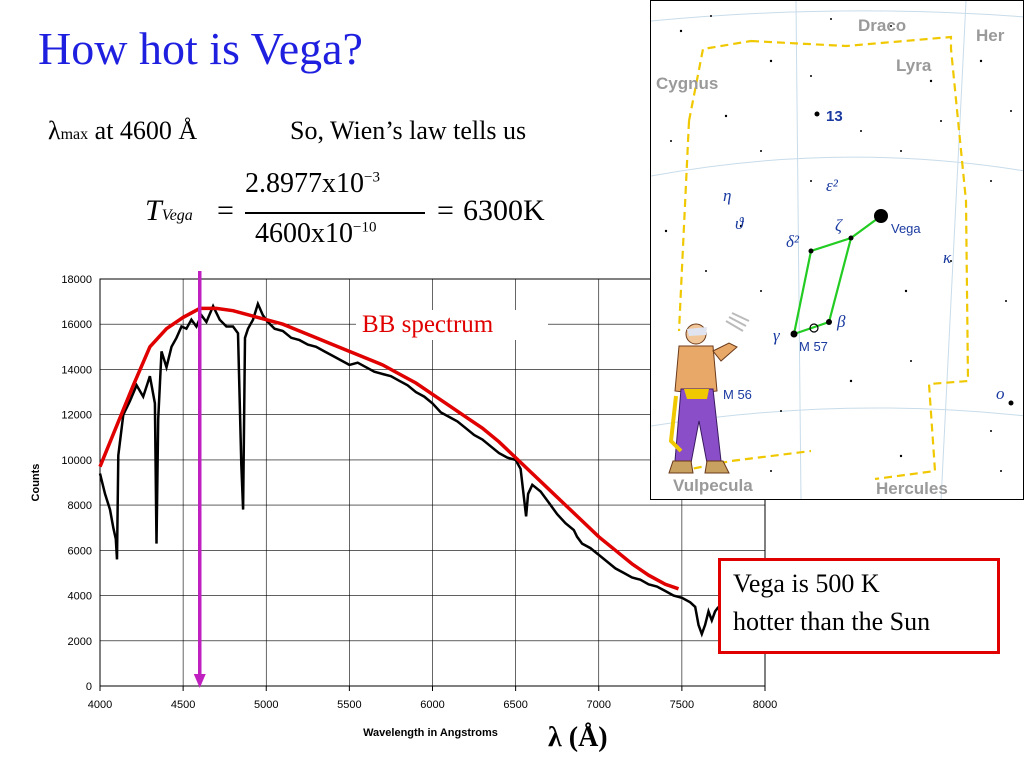  I want to click on x-tick-label: 7500, so click(682, 705).